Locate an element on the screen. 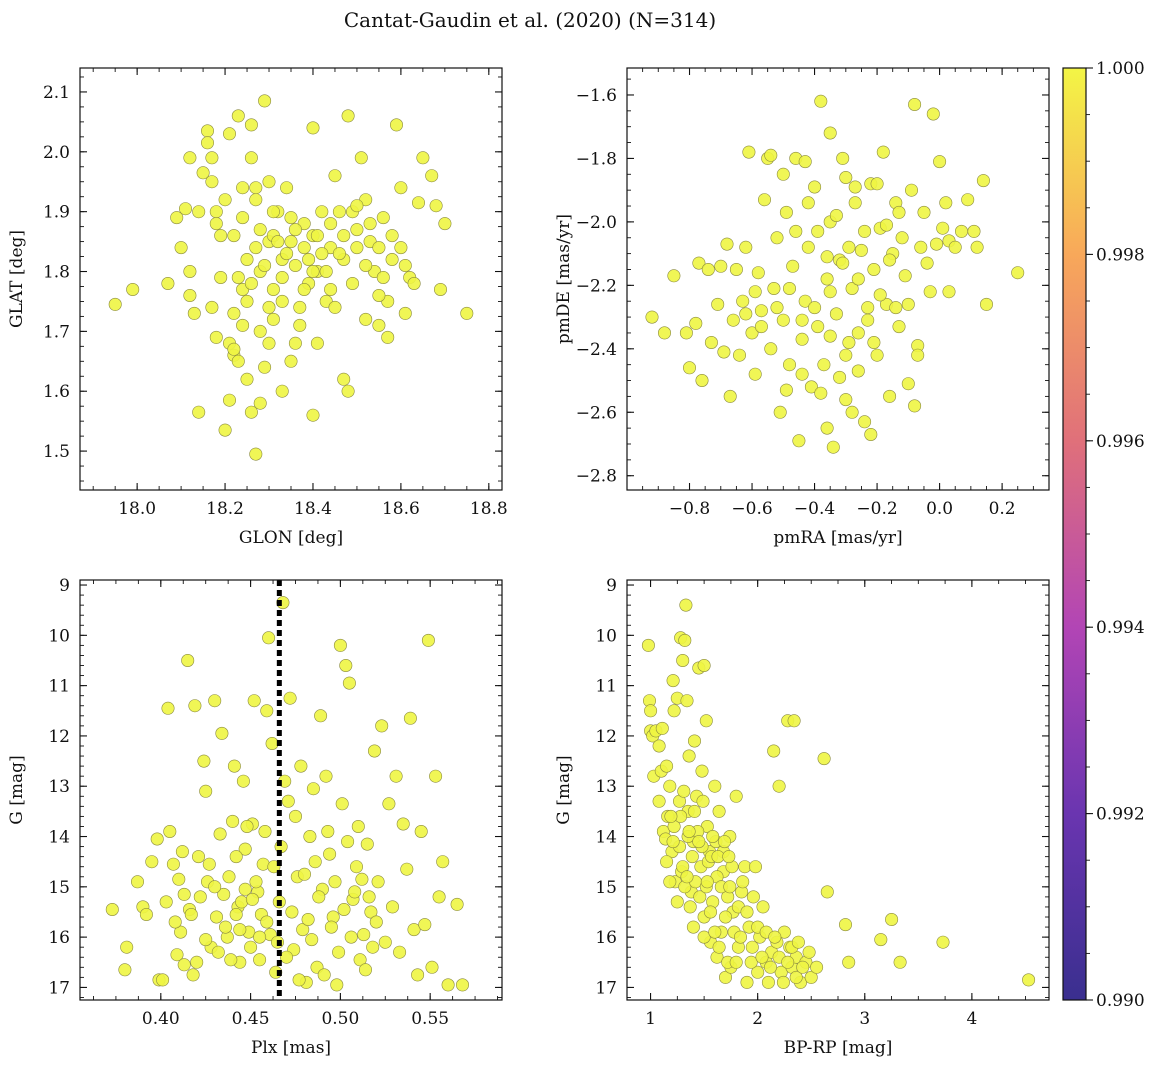  x-tick-label: 0.0 is located at coordinates (939, 509).